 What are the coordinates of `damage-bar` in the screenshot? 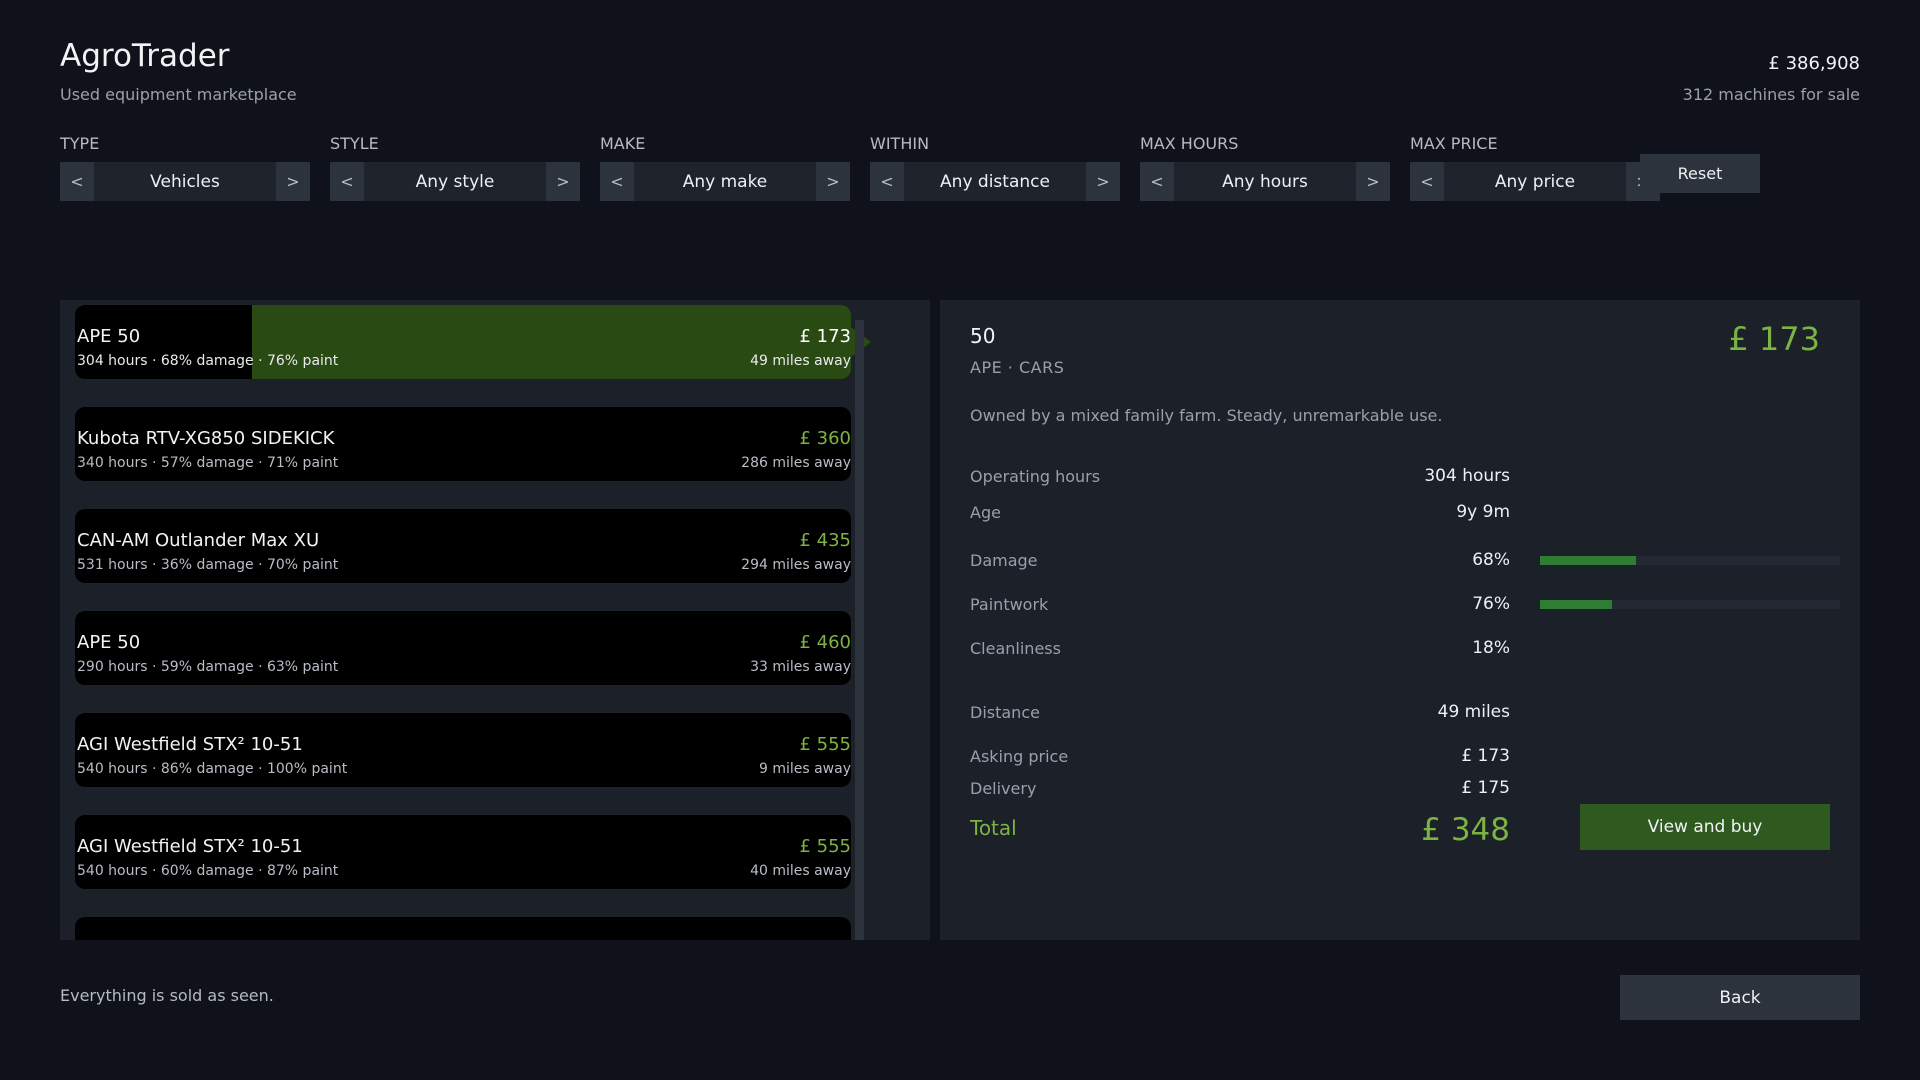 It's located at (1690, 560).